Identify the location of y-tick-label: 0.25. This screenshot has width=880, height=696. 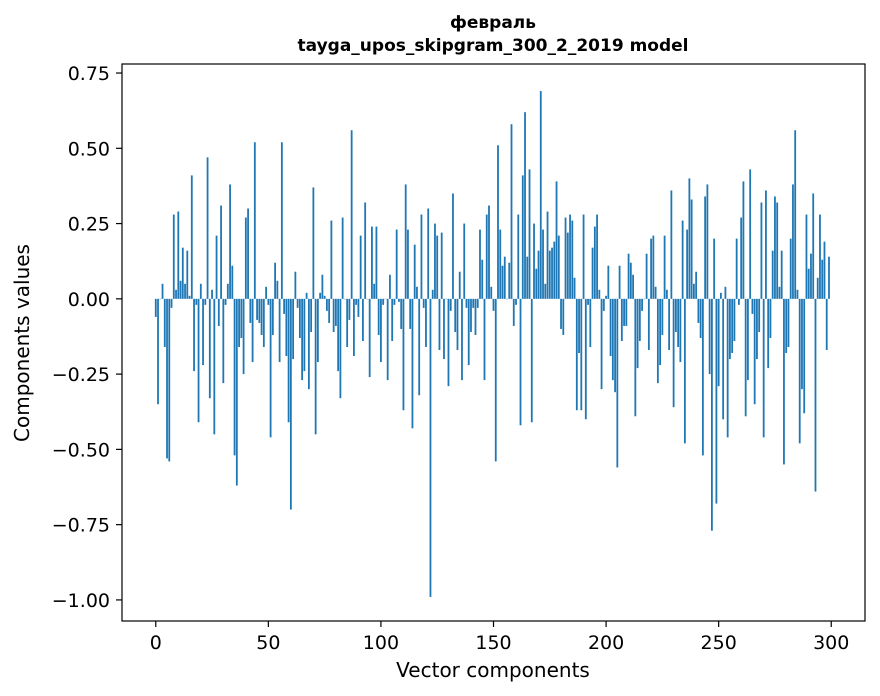
(89, 225).